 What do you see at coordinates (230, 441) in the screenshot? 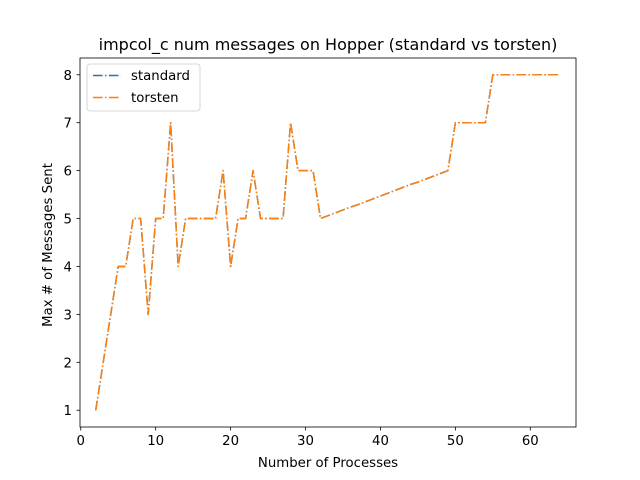
I see `x-tick-label: 20` at bounding box center [230, 441].